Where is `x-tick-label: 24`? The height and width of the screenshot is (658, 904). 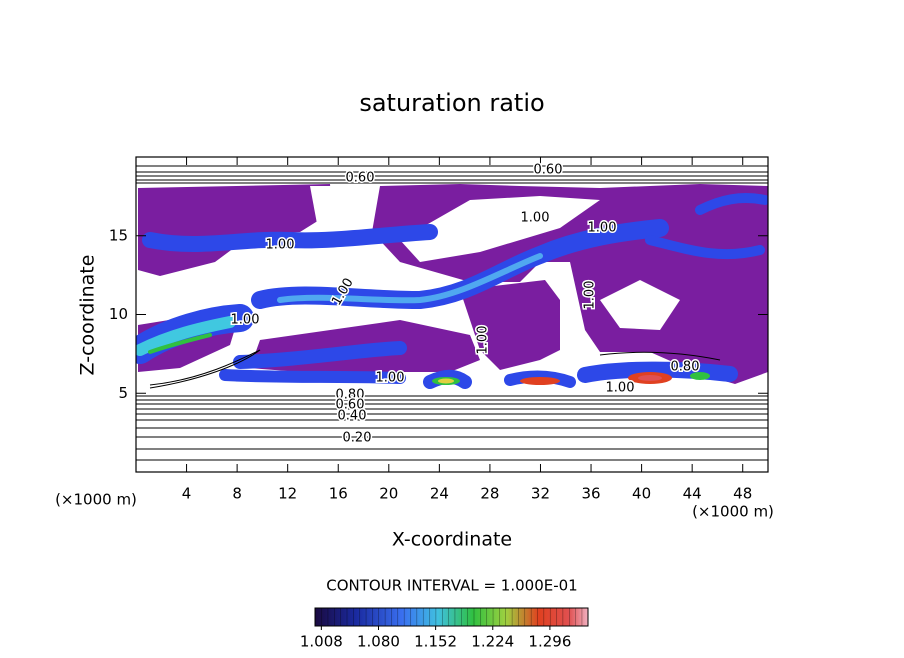 x-tick-label: 24 is located at coordinates (439, 494).